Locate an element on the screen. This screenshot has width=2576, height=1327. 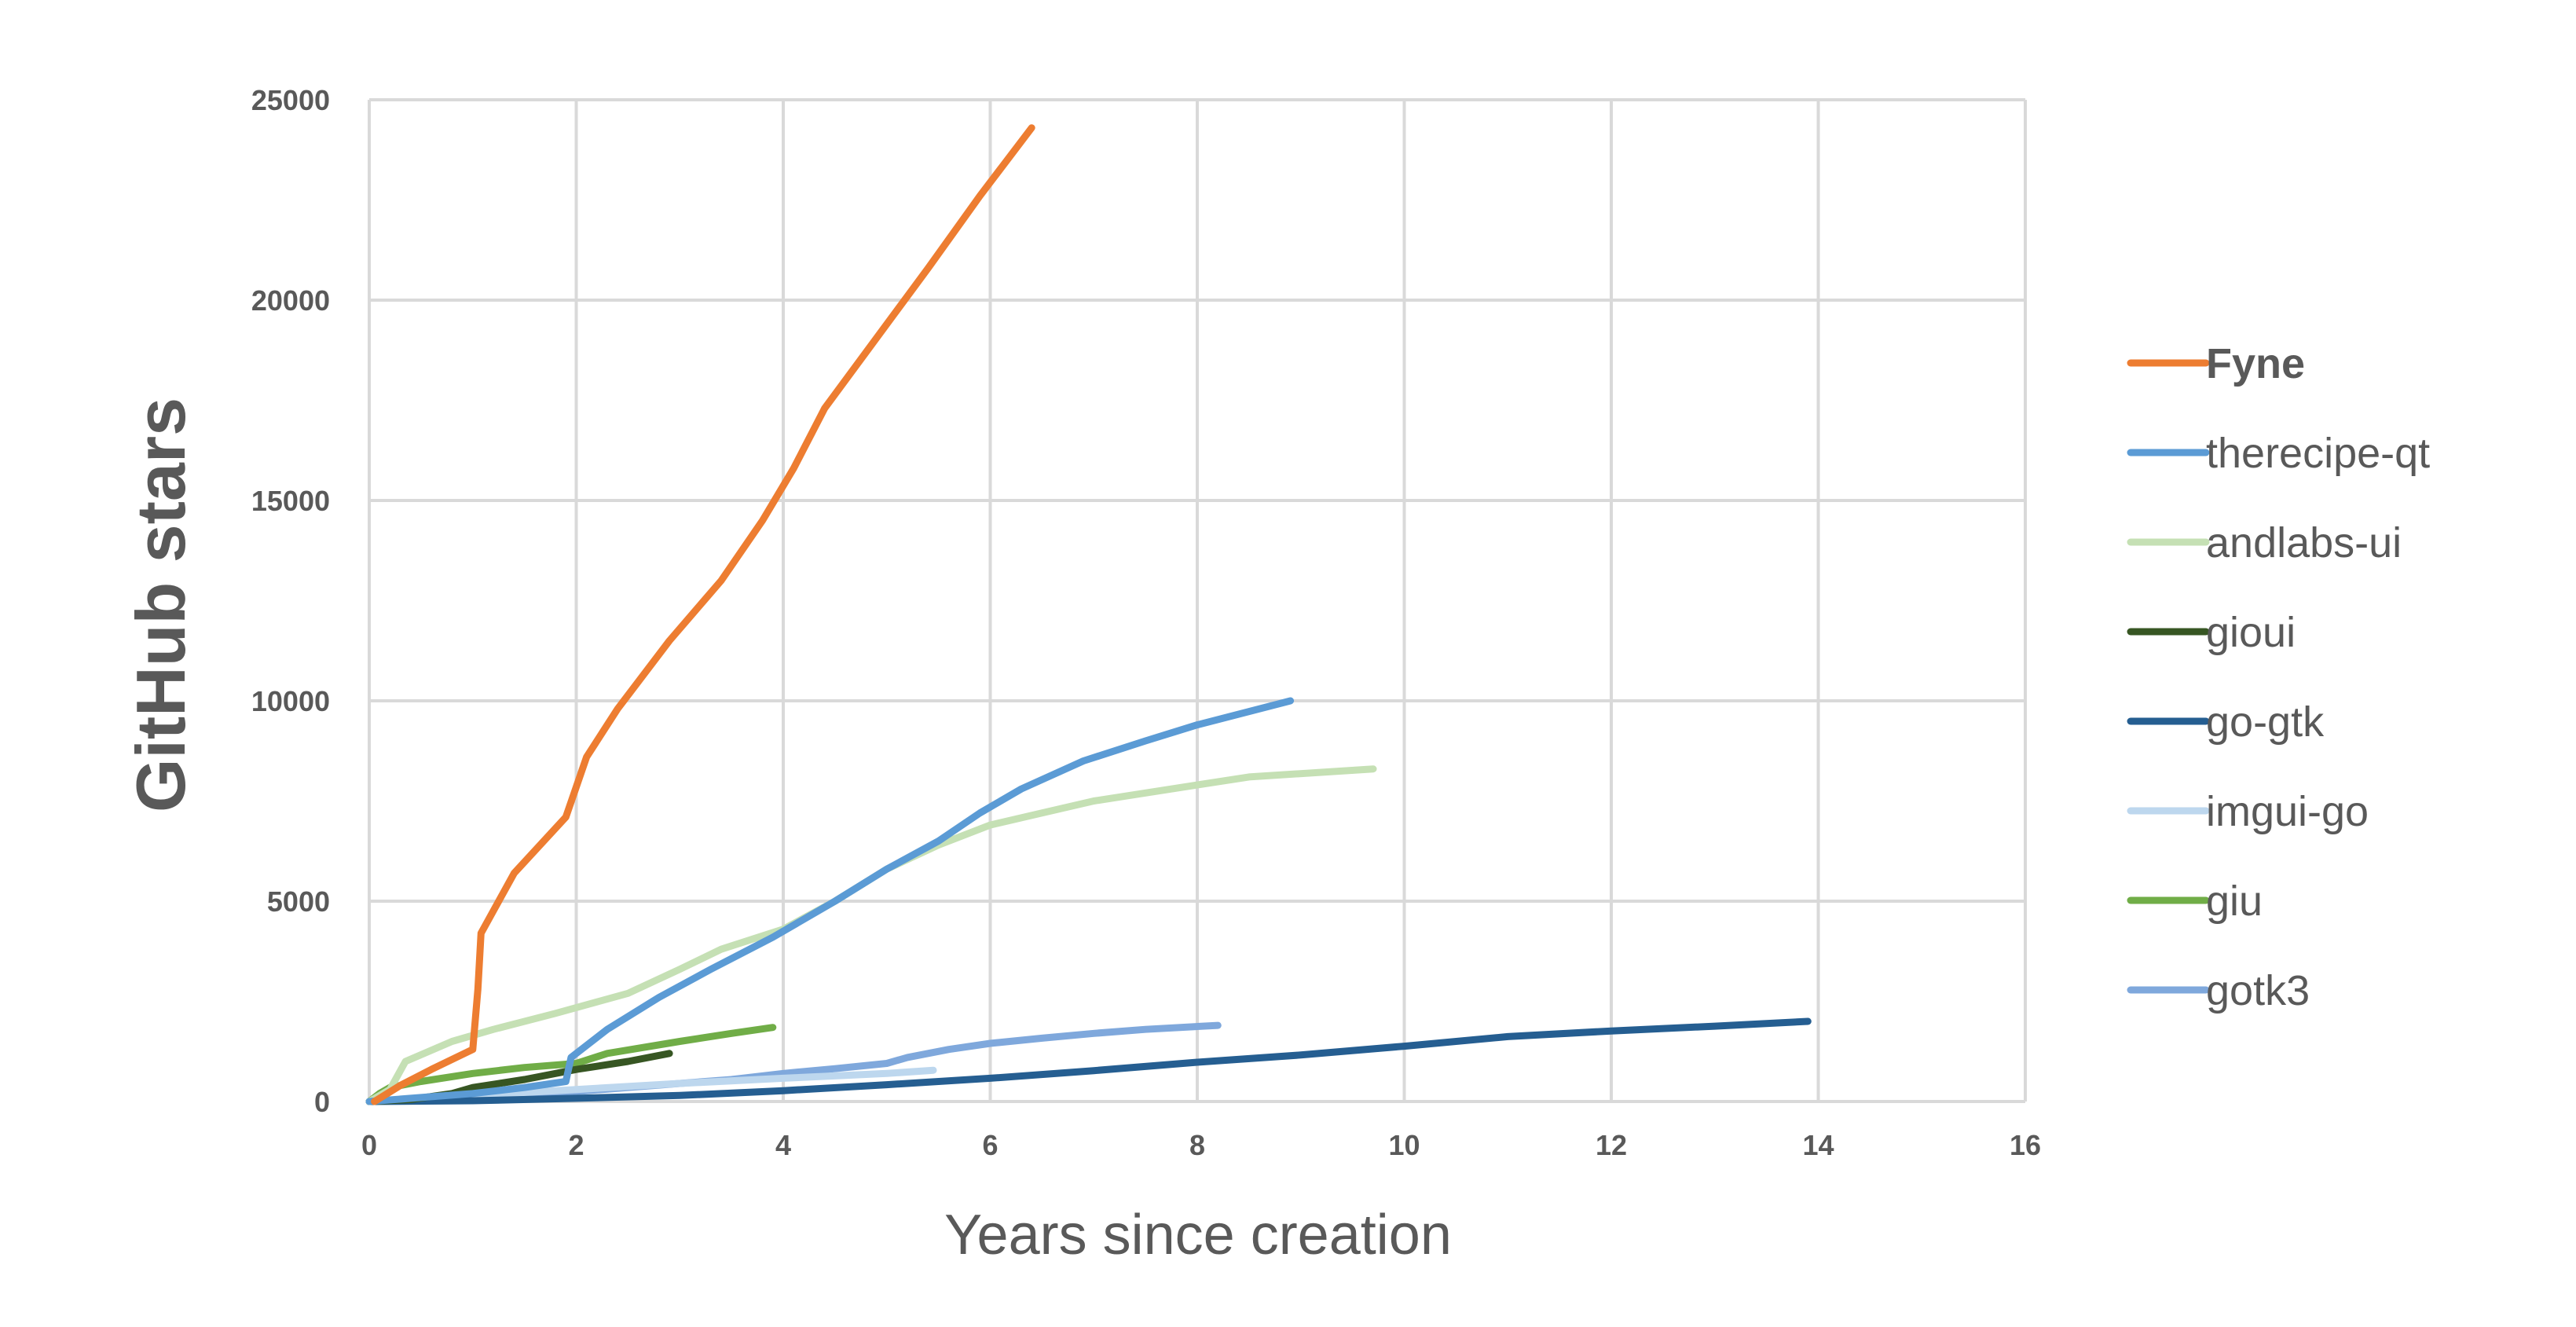
series-line-go-gtk is located at coordinates (1088, 1061).